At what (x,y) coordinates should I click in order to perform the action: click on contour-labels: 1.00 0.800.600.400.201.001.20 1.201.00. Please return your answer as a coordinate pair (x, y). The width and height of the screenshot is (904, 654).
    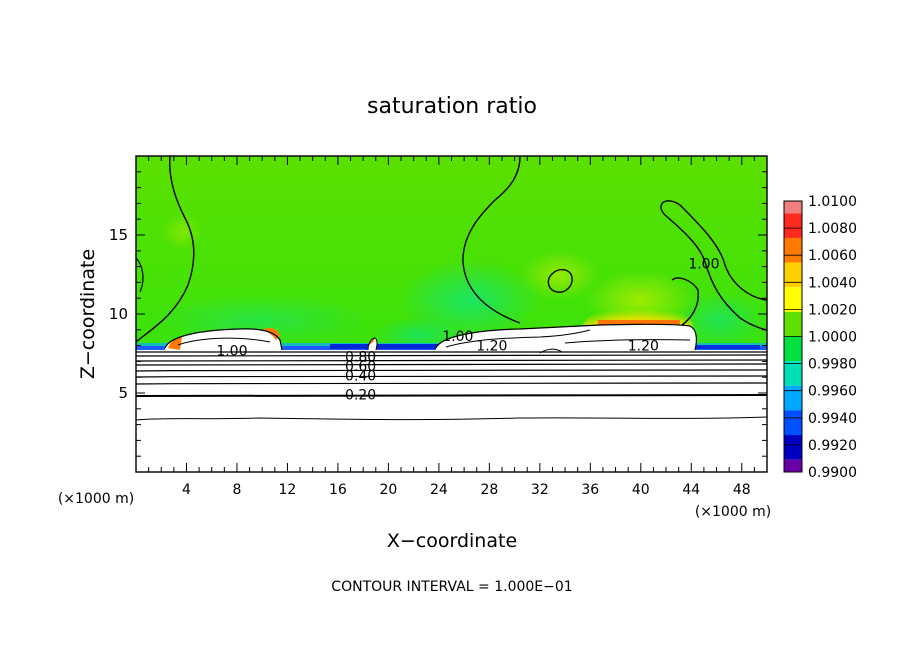
    Looking at the image, I should click on (467, 329).